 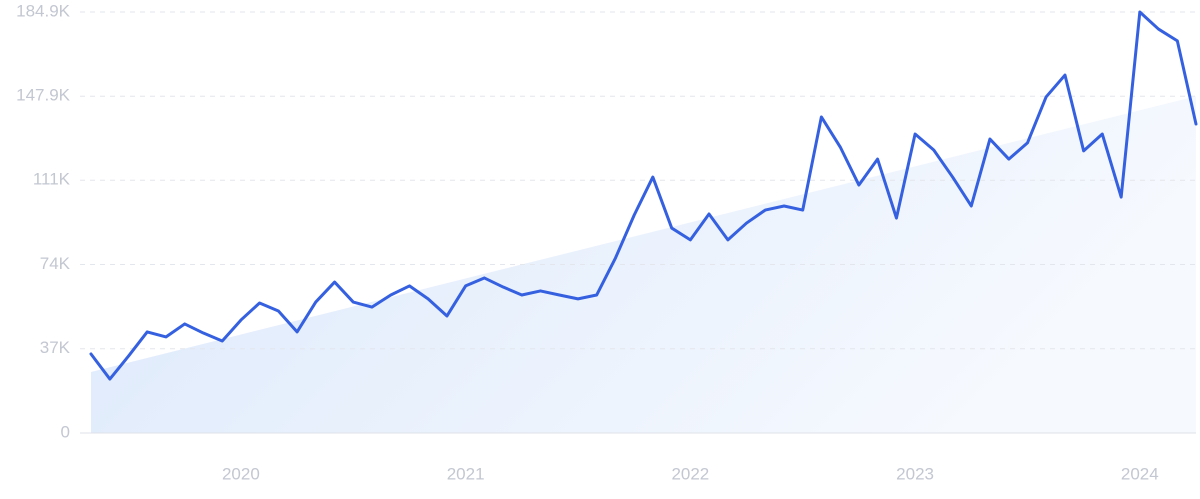 I want to click on y-tick-label: 74K, so click(x=55, y=263).